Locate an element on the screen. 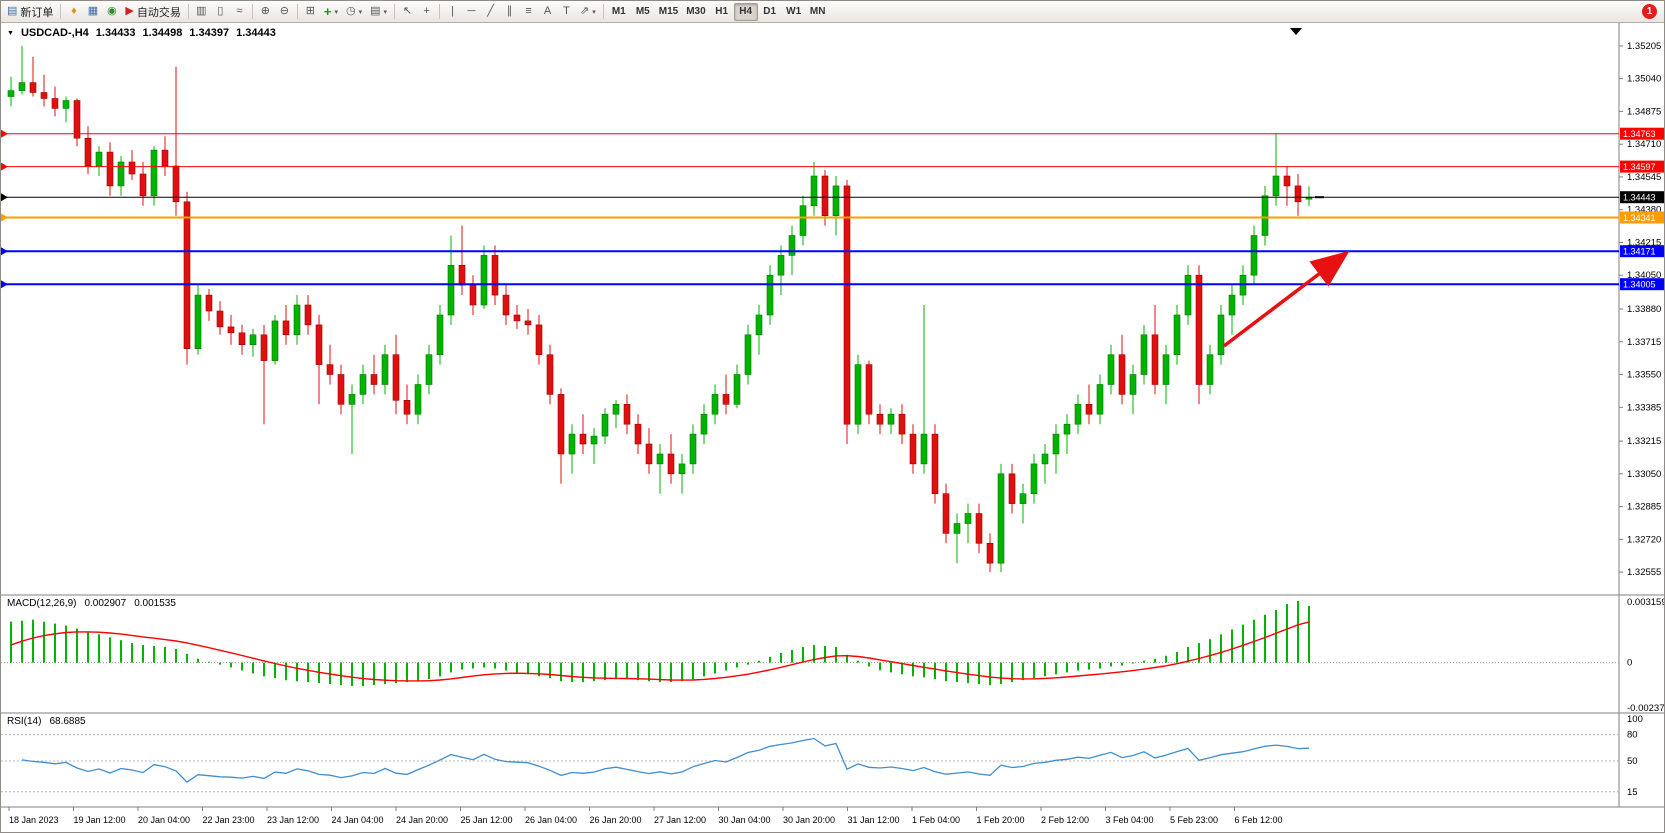 The height and width of the screenshot is (833, 1665). indicators-button: + ▾ is located at coordinates (331, 11).